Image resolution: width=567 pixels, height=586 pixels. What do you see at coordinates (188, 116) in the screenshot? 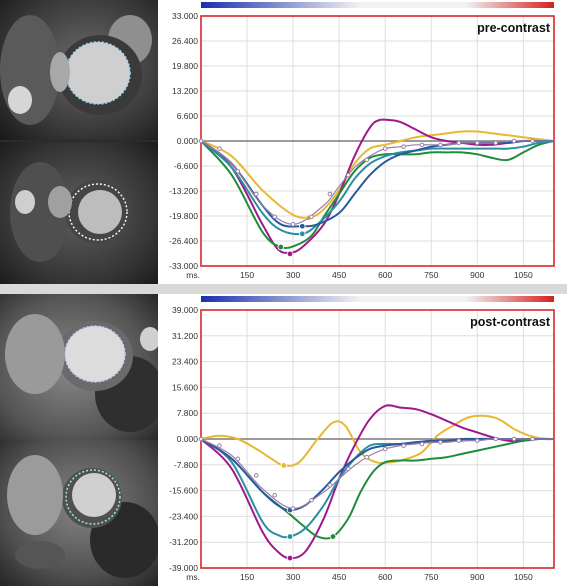
I see `y-tick-label: 6.600` at bounding box center [188, 116].